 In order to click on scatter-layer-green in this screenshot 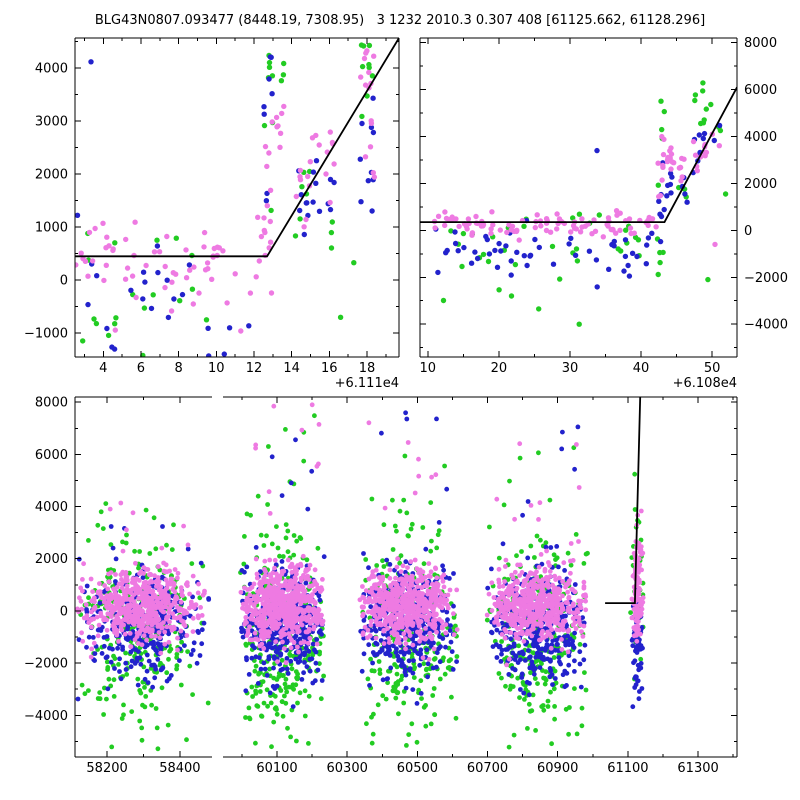, I will do `click(228, 193)`.